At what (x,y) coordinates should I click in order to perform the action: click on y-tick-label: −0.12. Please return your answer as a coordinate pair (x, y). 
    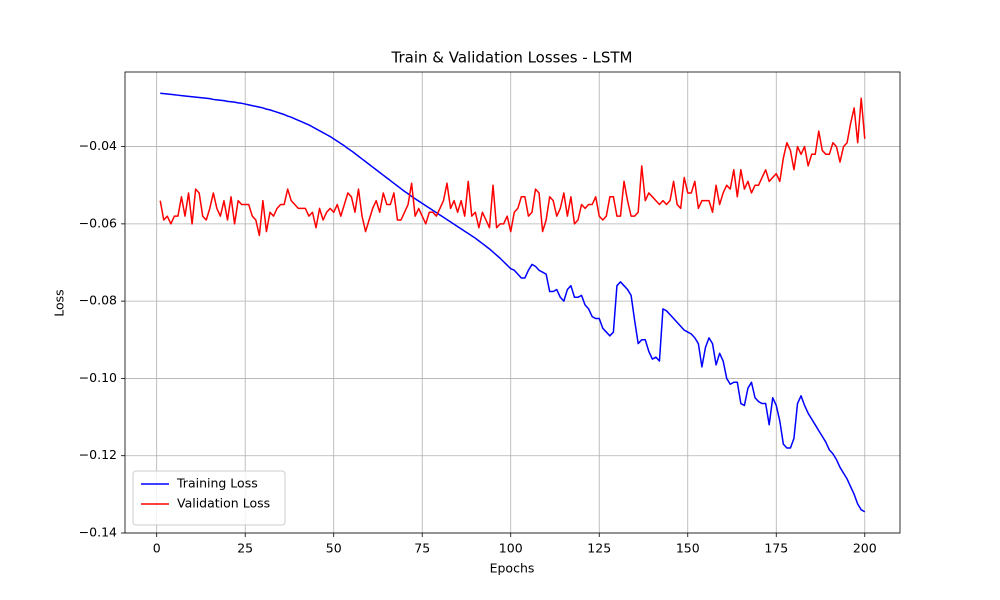
    Looking at the image, I should click on (98, 454).